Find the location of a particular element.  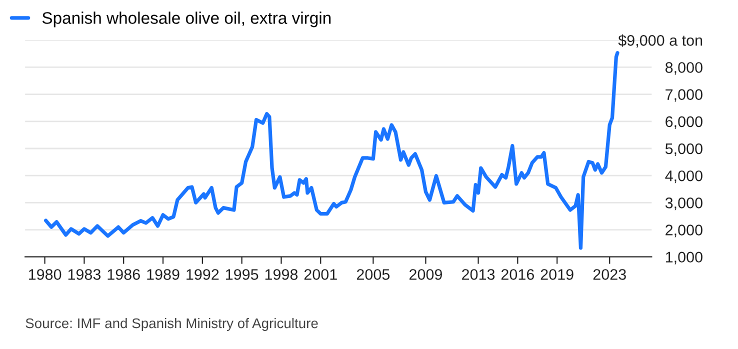

x-tick-label: 1998 is located at coordinates (281, 274).